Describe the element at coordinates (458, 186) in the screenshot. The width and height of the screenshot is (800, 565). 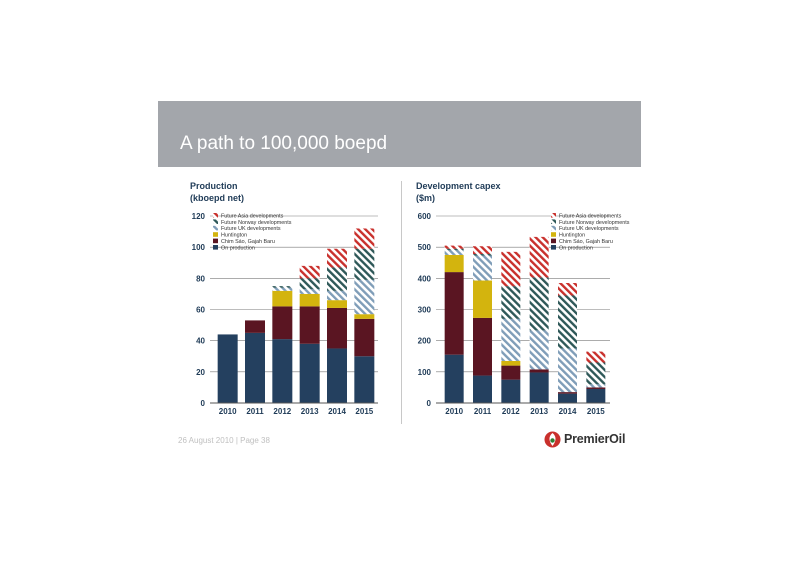
I see `chart-title: Development capex` at that location.